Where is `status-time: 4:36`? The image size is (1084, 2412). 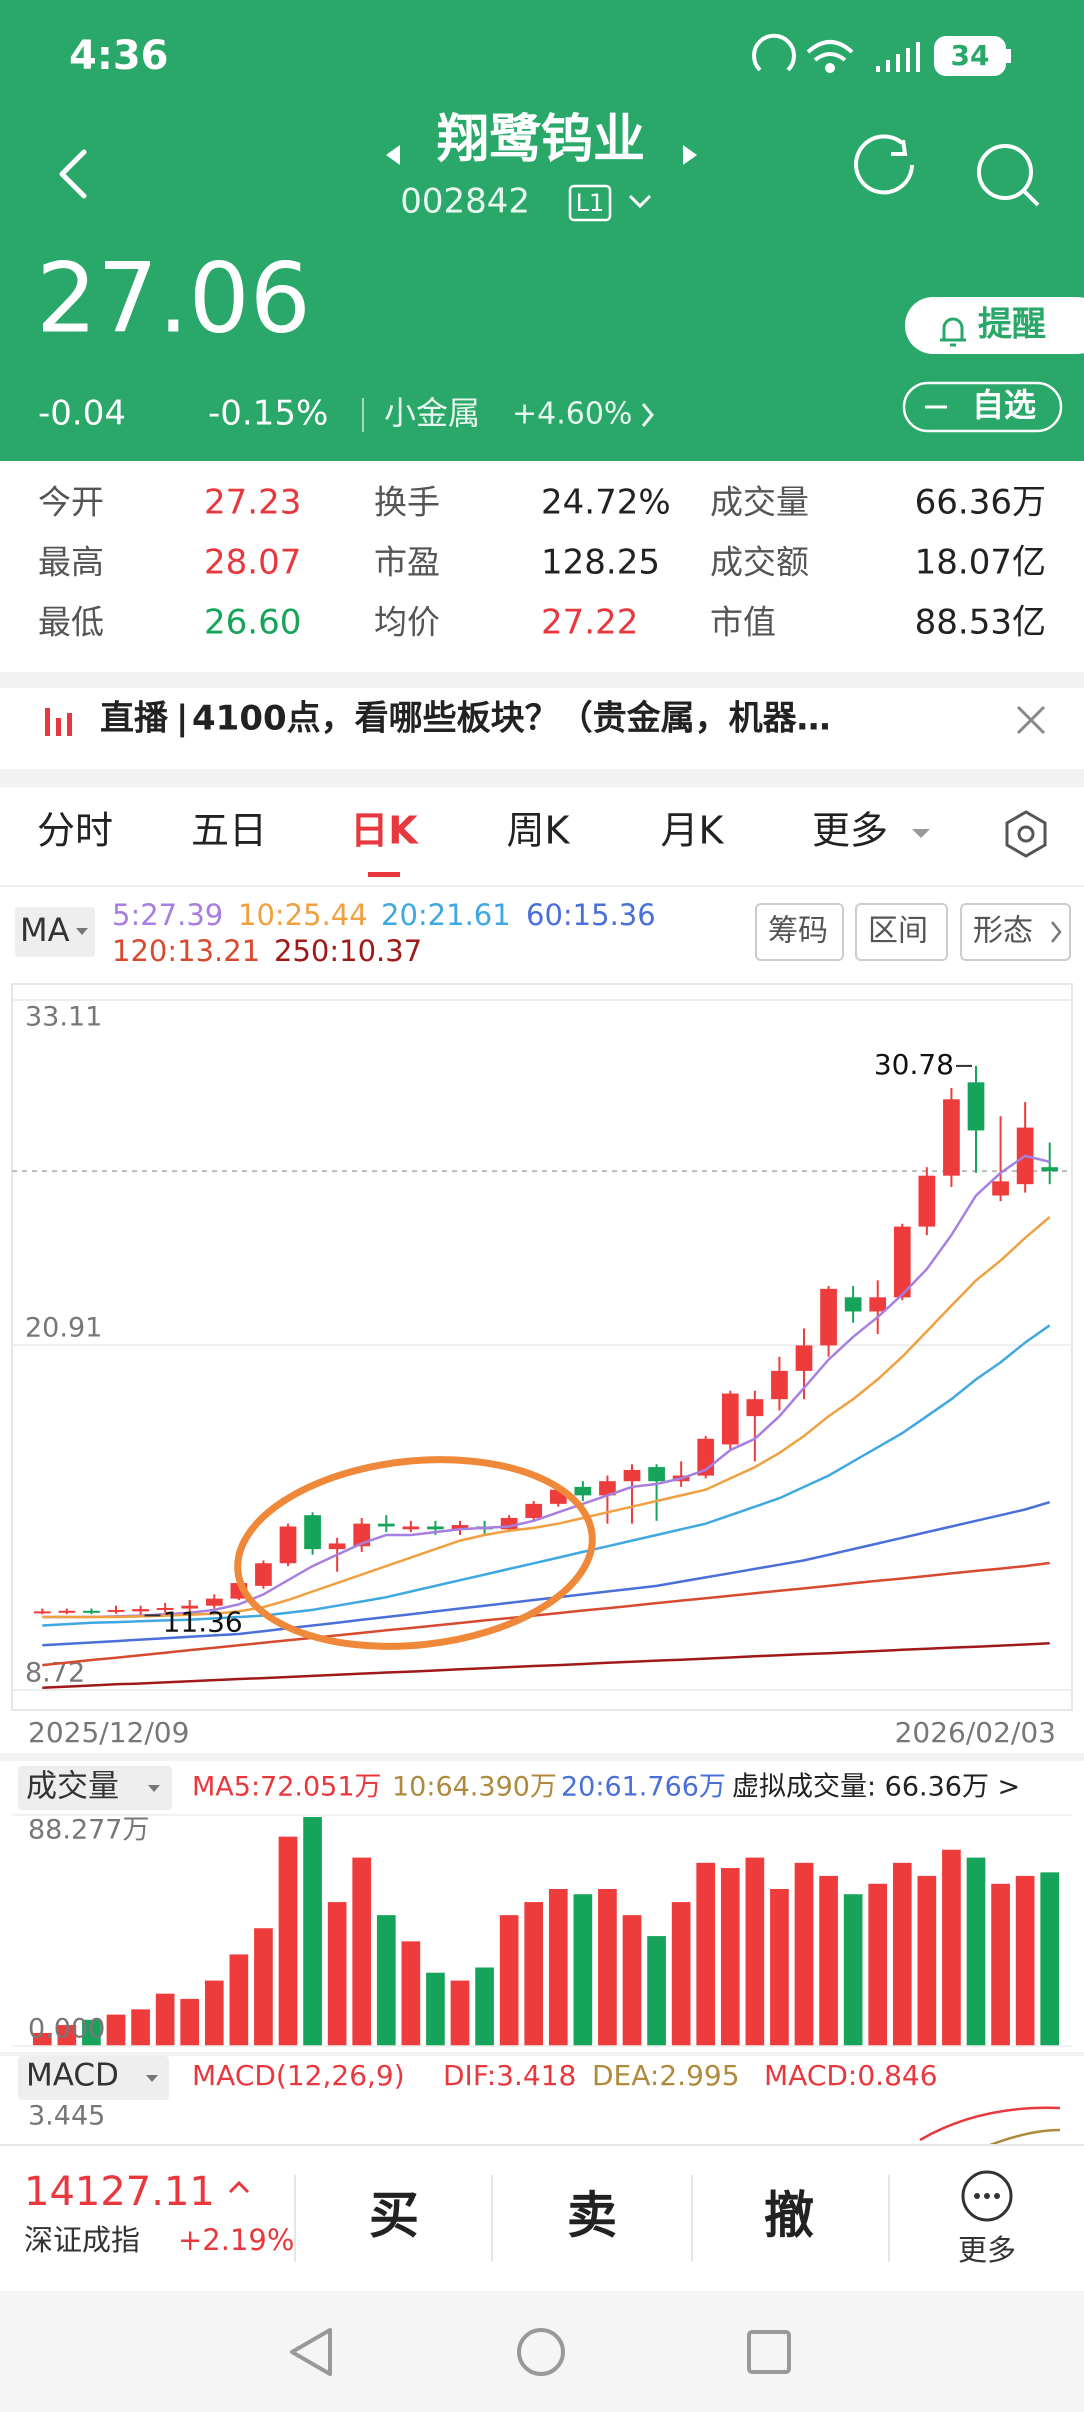
status-time: 4:36 is located at coordinates (119, 56).